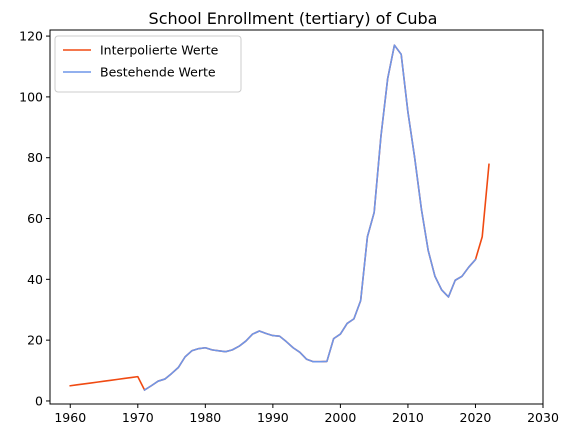 Image resolution: width=569 pixels, height=435 pixels. What do you see at coordinates (293, 18) in the screenshot?
I see `chart-title: School Enrollment (tertiary) of Cuba` at bounding box center [293, 18].